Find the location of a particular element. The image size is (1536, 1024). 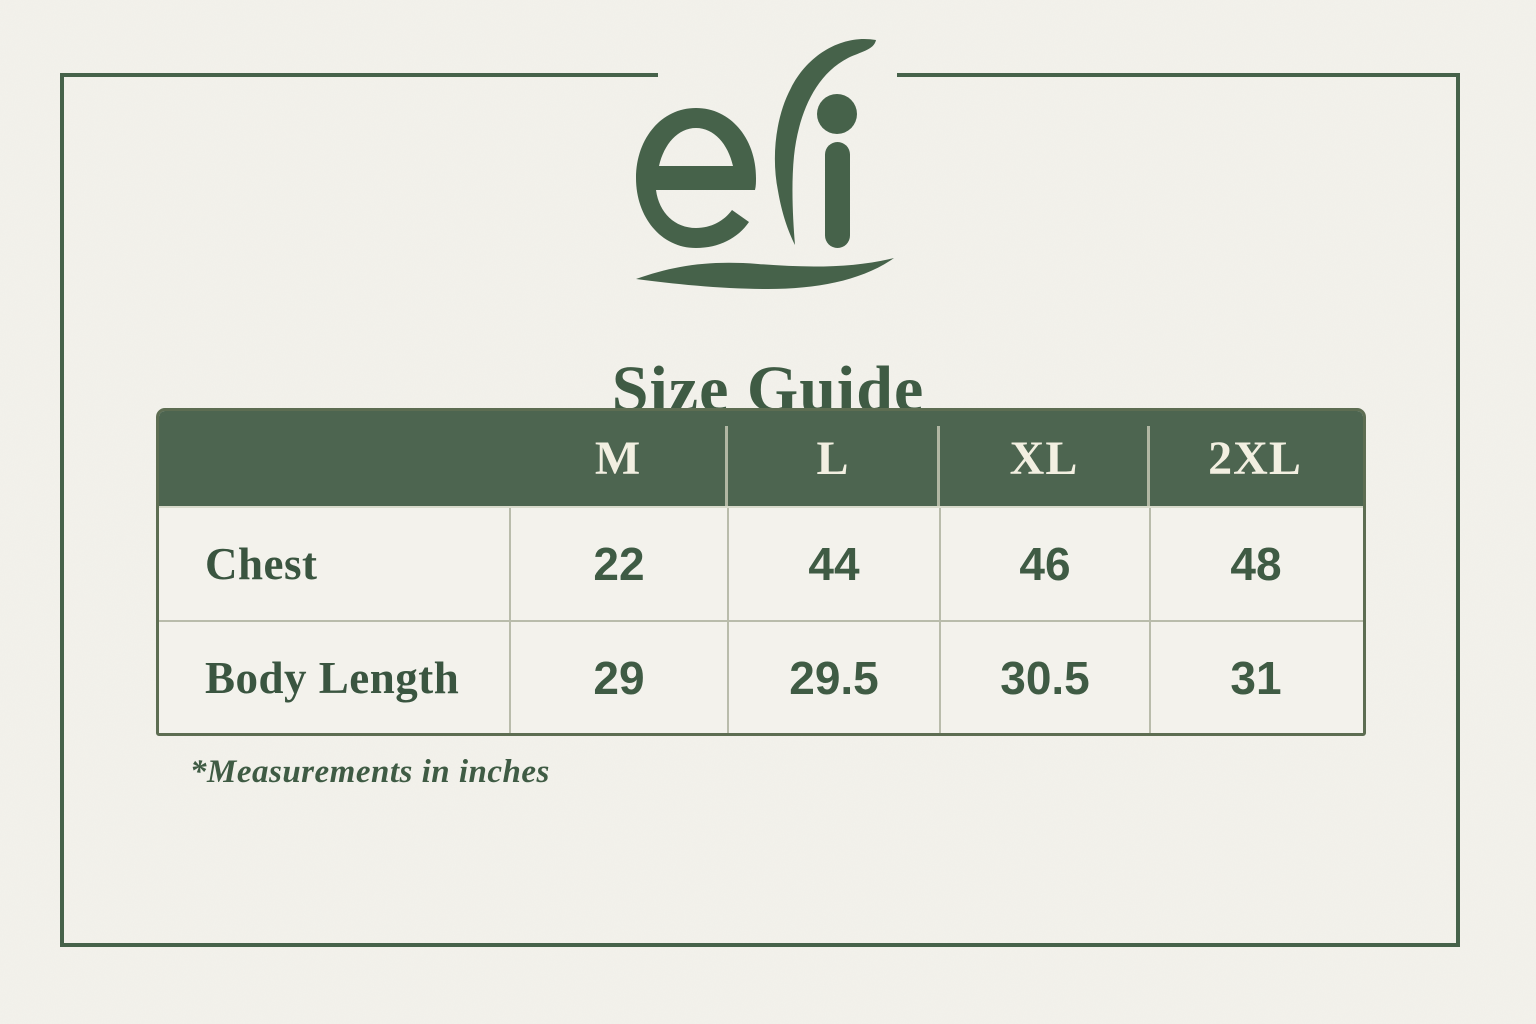

chest-value-xl: 46 is located at coordinates (1044, 564).